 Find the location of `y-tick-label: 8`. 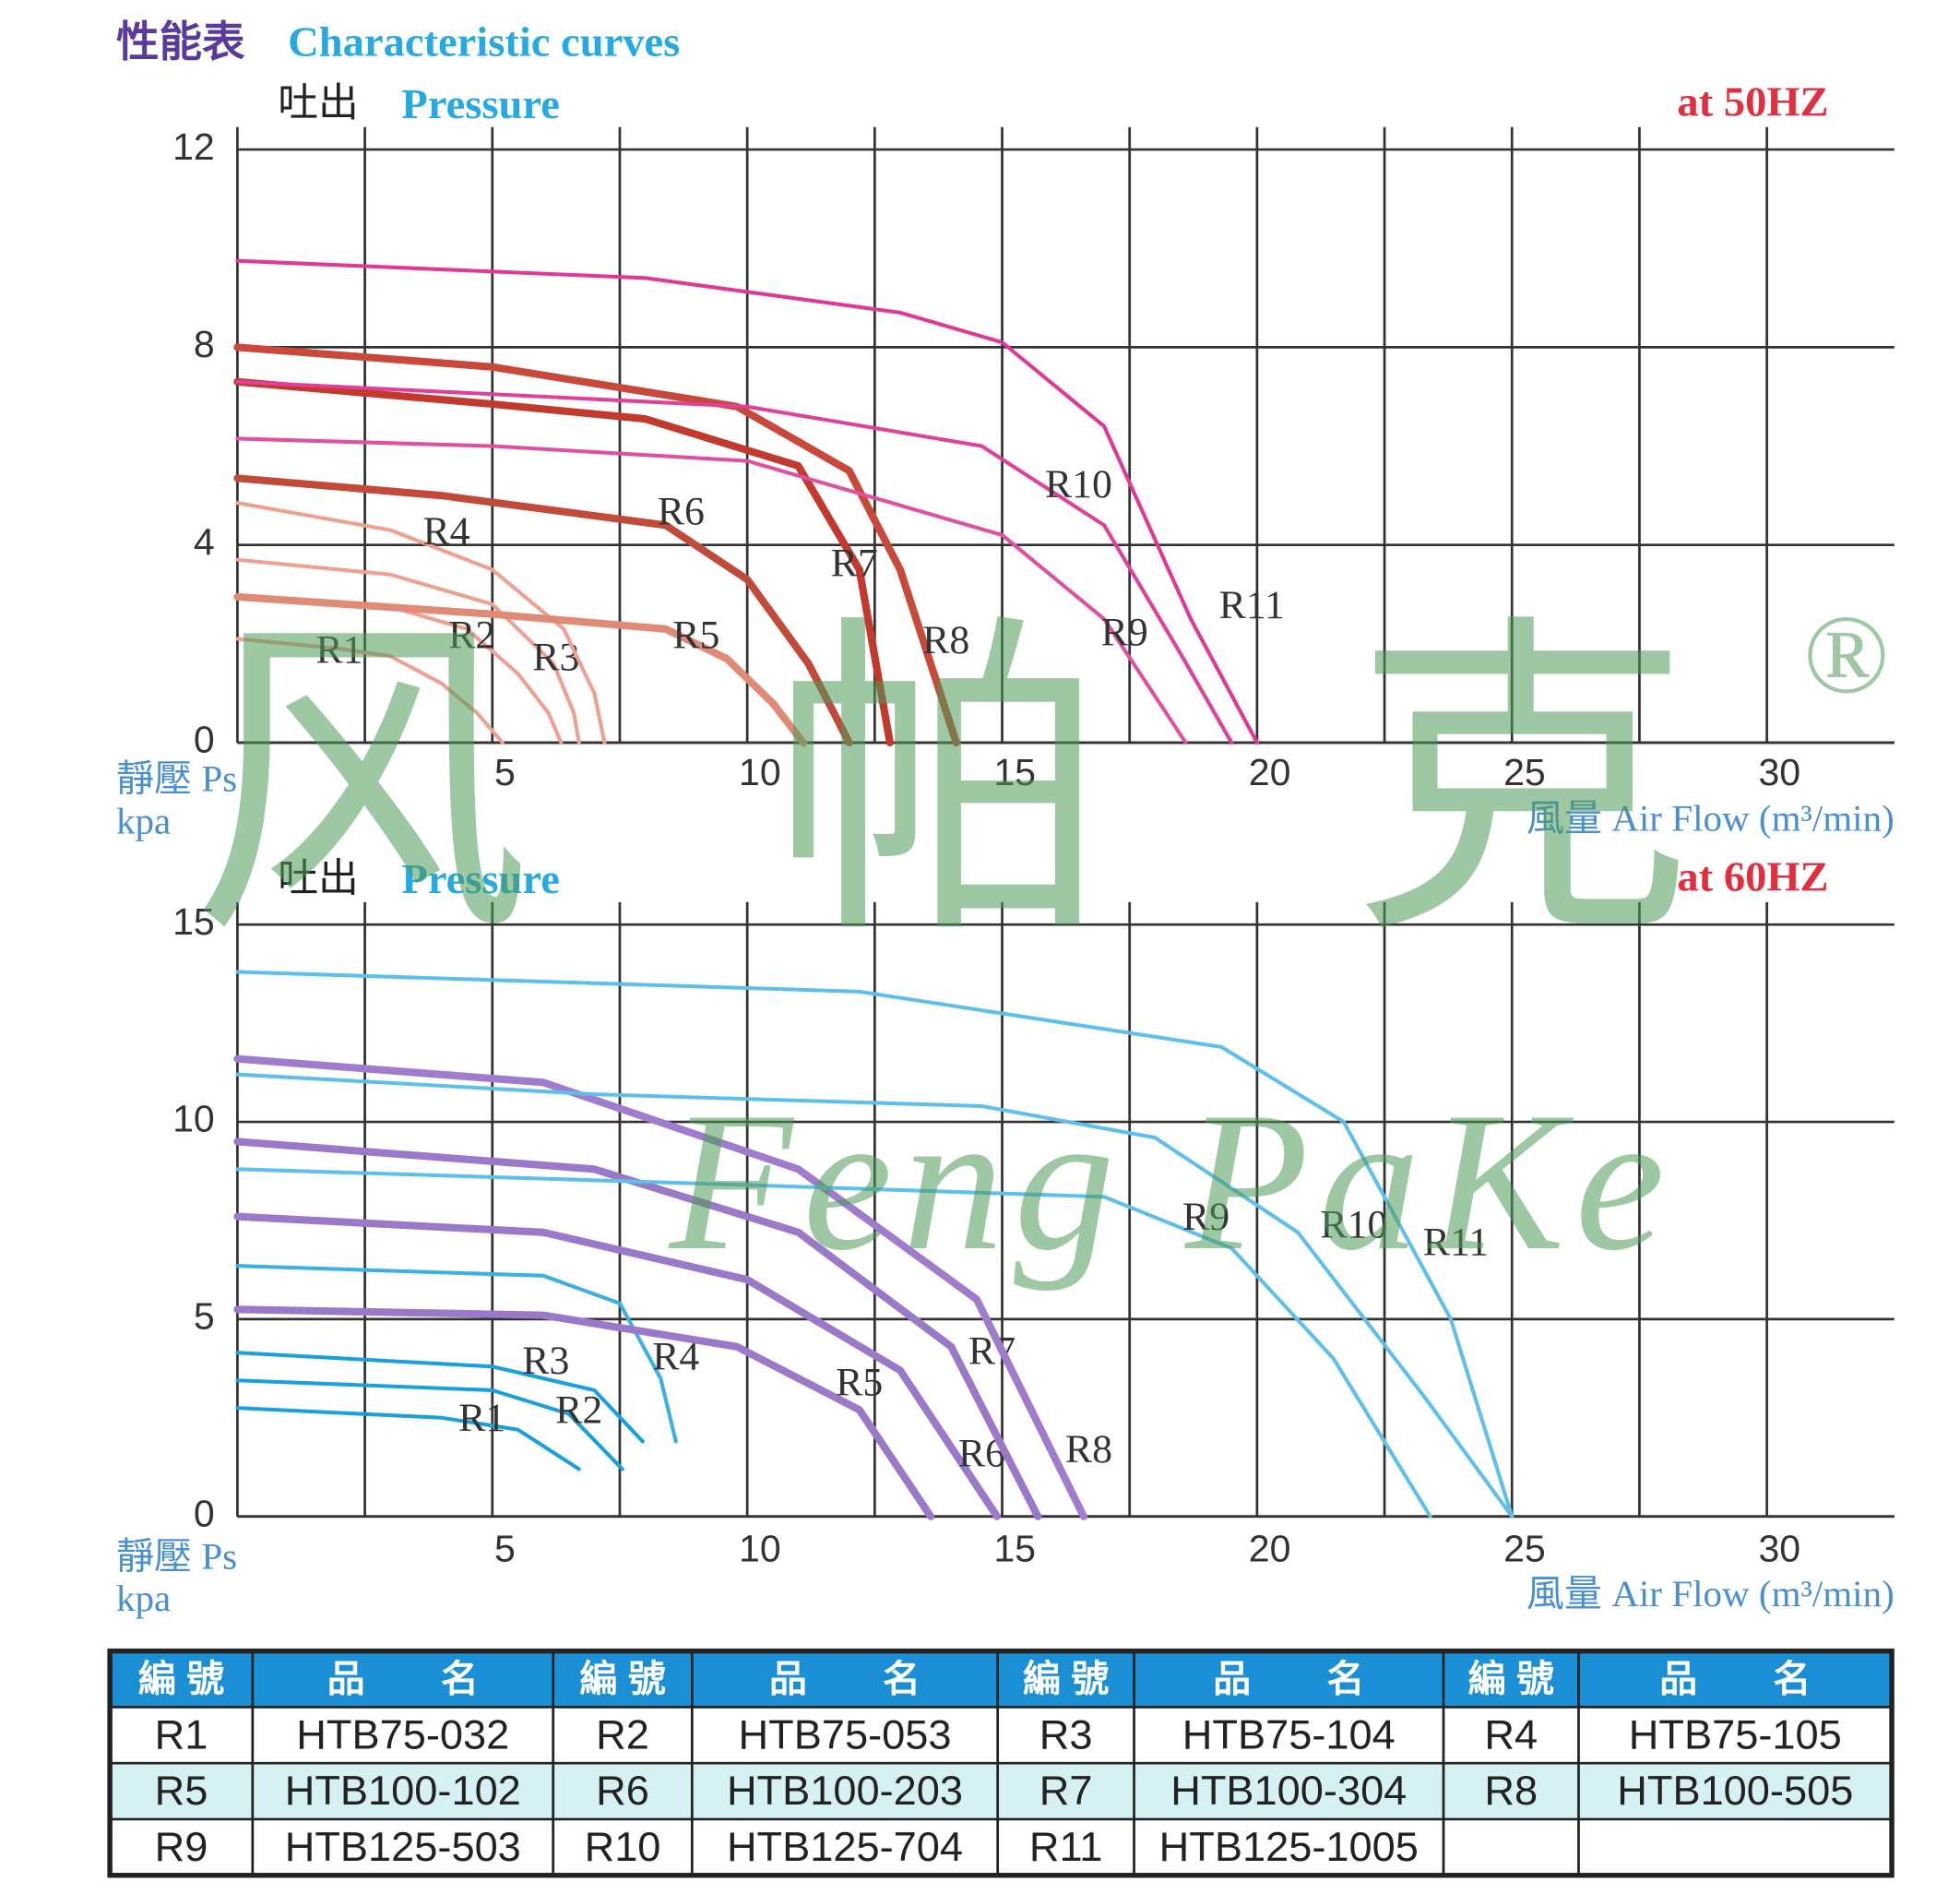

y-tick-label: 8 is located at coordinates (204, 344).